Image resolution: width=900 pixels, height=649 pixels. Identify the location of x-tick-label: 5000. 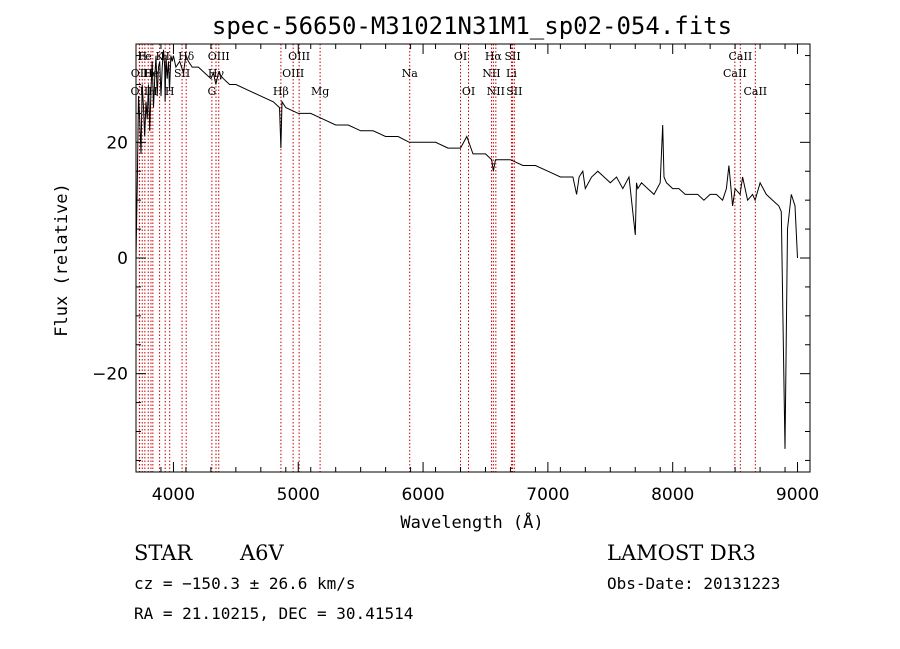
(298, 495).